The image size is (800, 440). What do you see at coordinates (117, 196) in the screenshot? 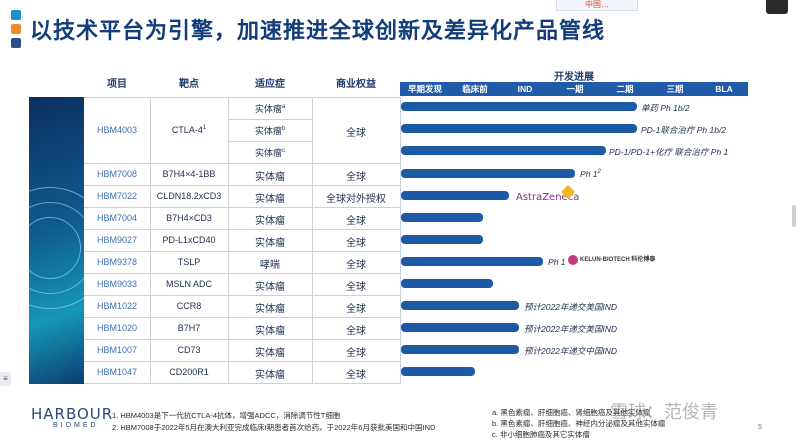
I see `project-name: HBM7022` at bounding box center [117, 196].